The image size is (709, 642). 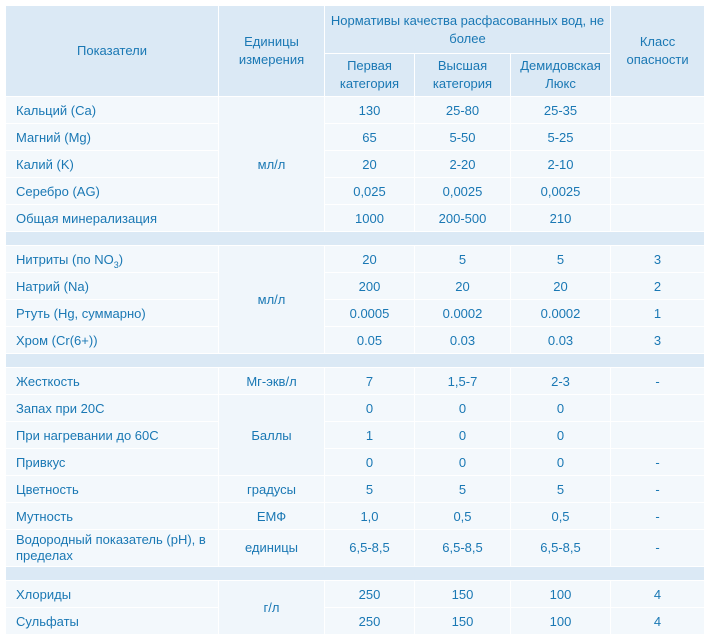 I want to click on value-highest: 2-20, so click(x=462, y=164).